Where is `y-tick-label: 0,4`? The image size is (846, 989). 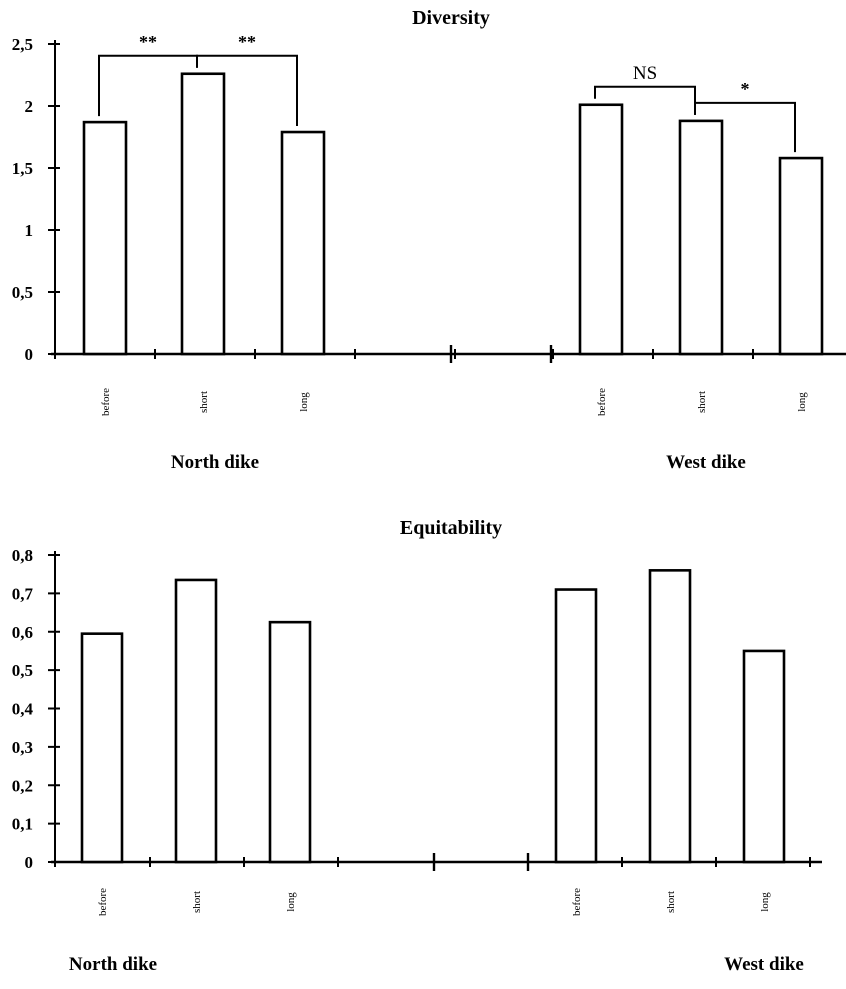
y-tick-label: 0,4 is located at coordinates (23, 709).